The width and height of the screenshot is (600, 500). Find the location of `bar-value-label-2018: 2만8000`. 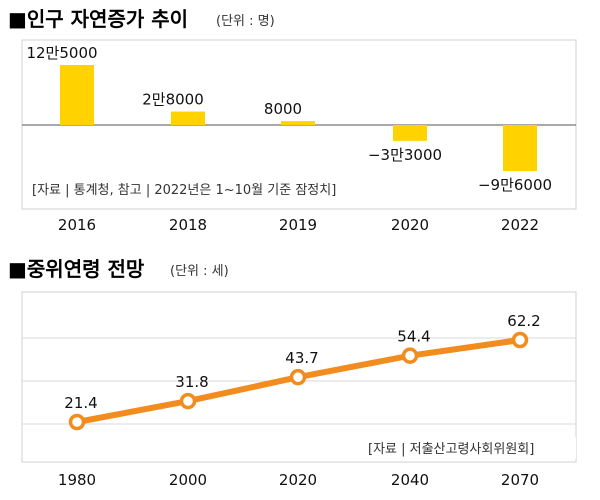

bar-value-label-2018: 2만8000 is located at coordinates (173, 100).